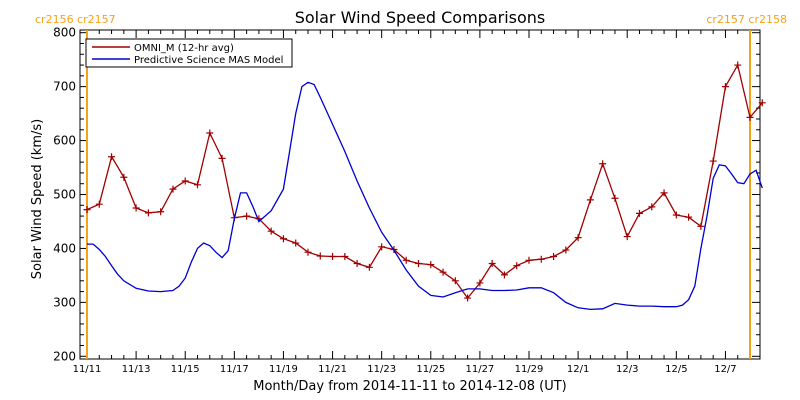 Image resolution: width=800 pixels, height=400 pixels. Describe the element at coordinates (420, 17) in the screenshot. I see `chart-title: Solar Wind Speed Comparisons` at that location.